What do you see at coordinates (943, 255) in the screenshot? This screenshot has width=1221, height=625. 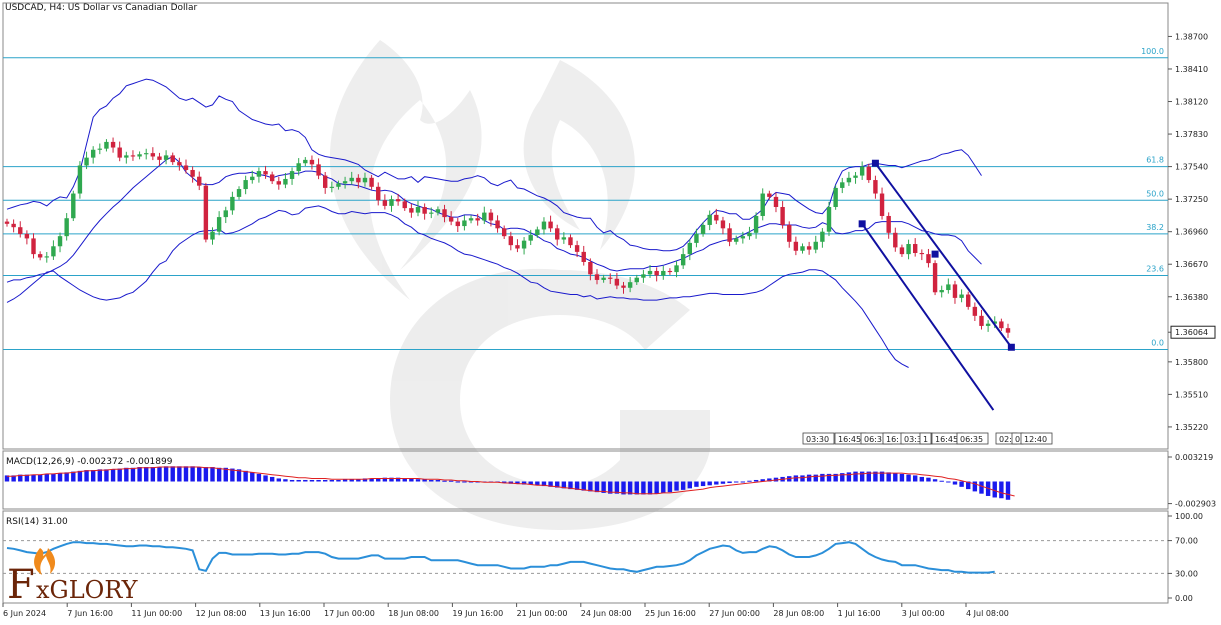 I see `channel-upper-line` at bounding box center [943, 255].